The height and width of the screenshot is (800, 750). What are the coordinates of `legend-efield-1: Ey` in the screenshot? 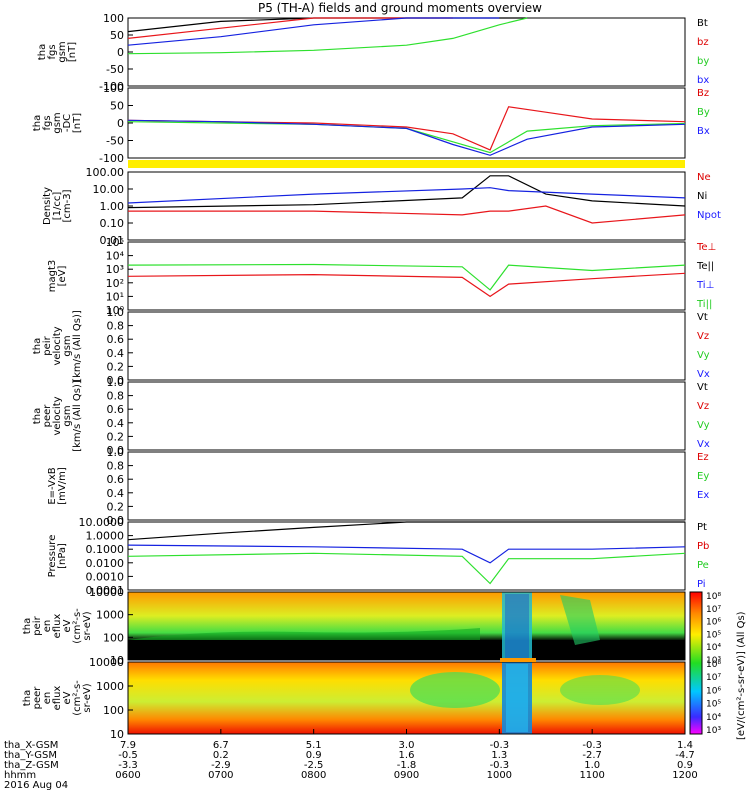 It's located at (703, 476).